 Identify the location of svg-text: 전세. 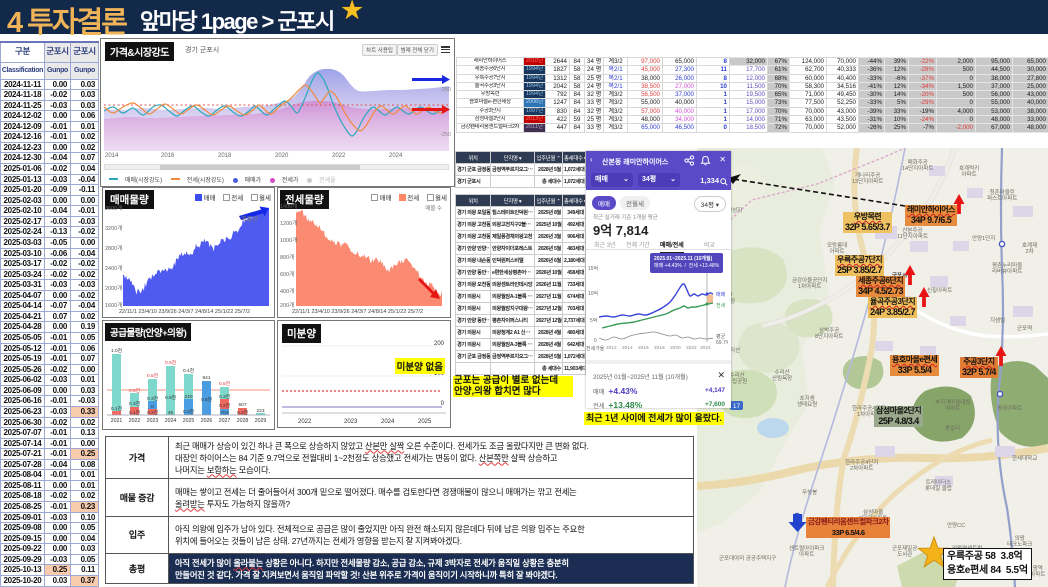
(721, 305).